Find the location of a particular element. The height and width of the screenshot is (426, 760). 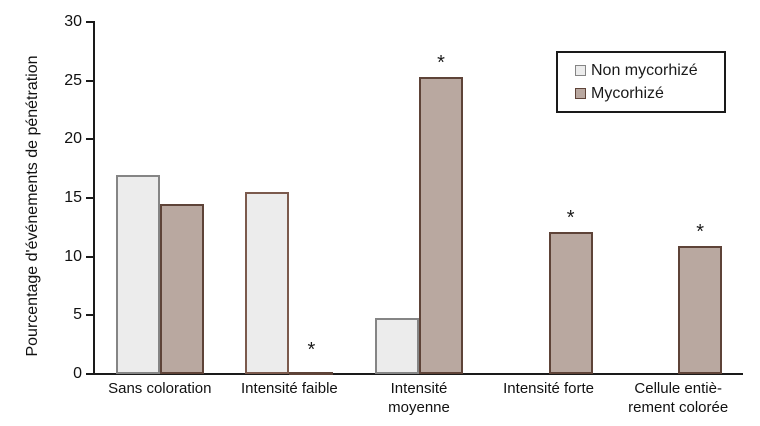

legend-swatch-mycorhize is located at coordinates (580, 93).